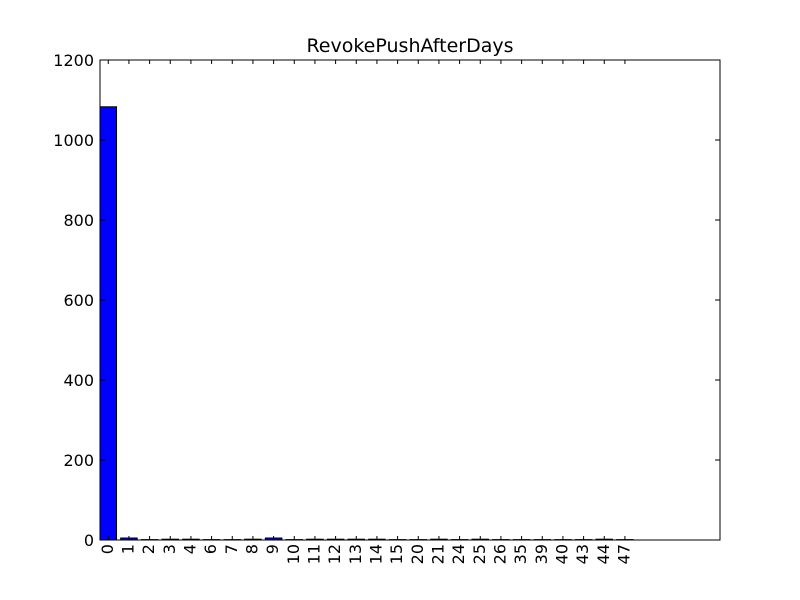  I want to click on x-tick-label-11: 11, so click(313, 554).